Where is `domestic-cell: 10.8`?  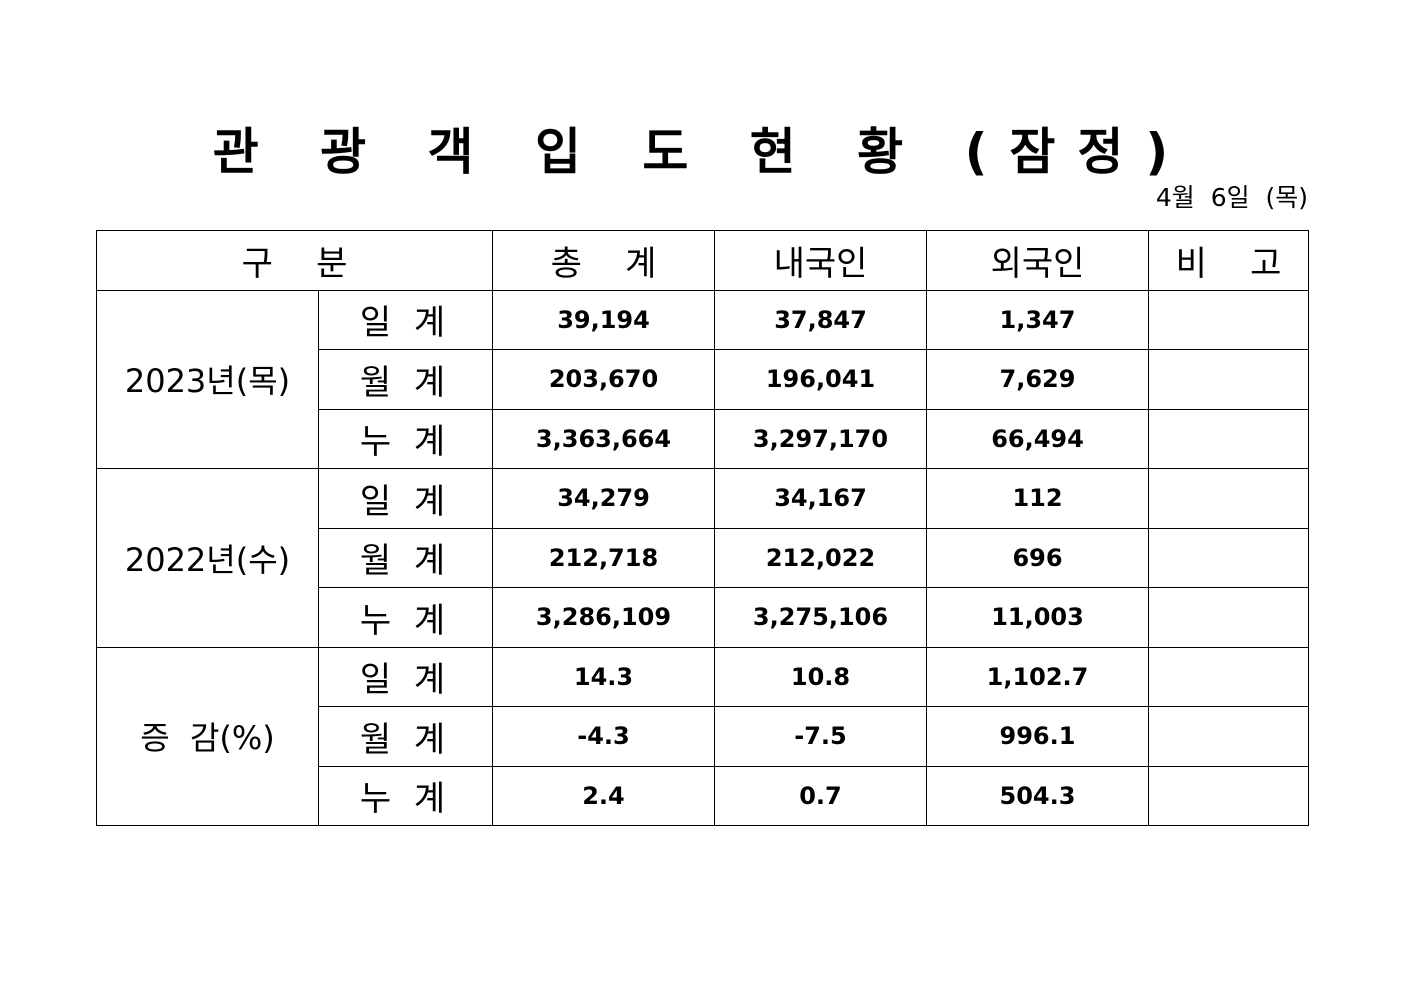
domestic-cell: 10.8 is located at coordinates (820, 676).